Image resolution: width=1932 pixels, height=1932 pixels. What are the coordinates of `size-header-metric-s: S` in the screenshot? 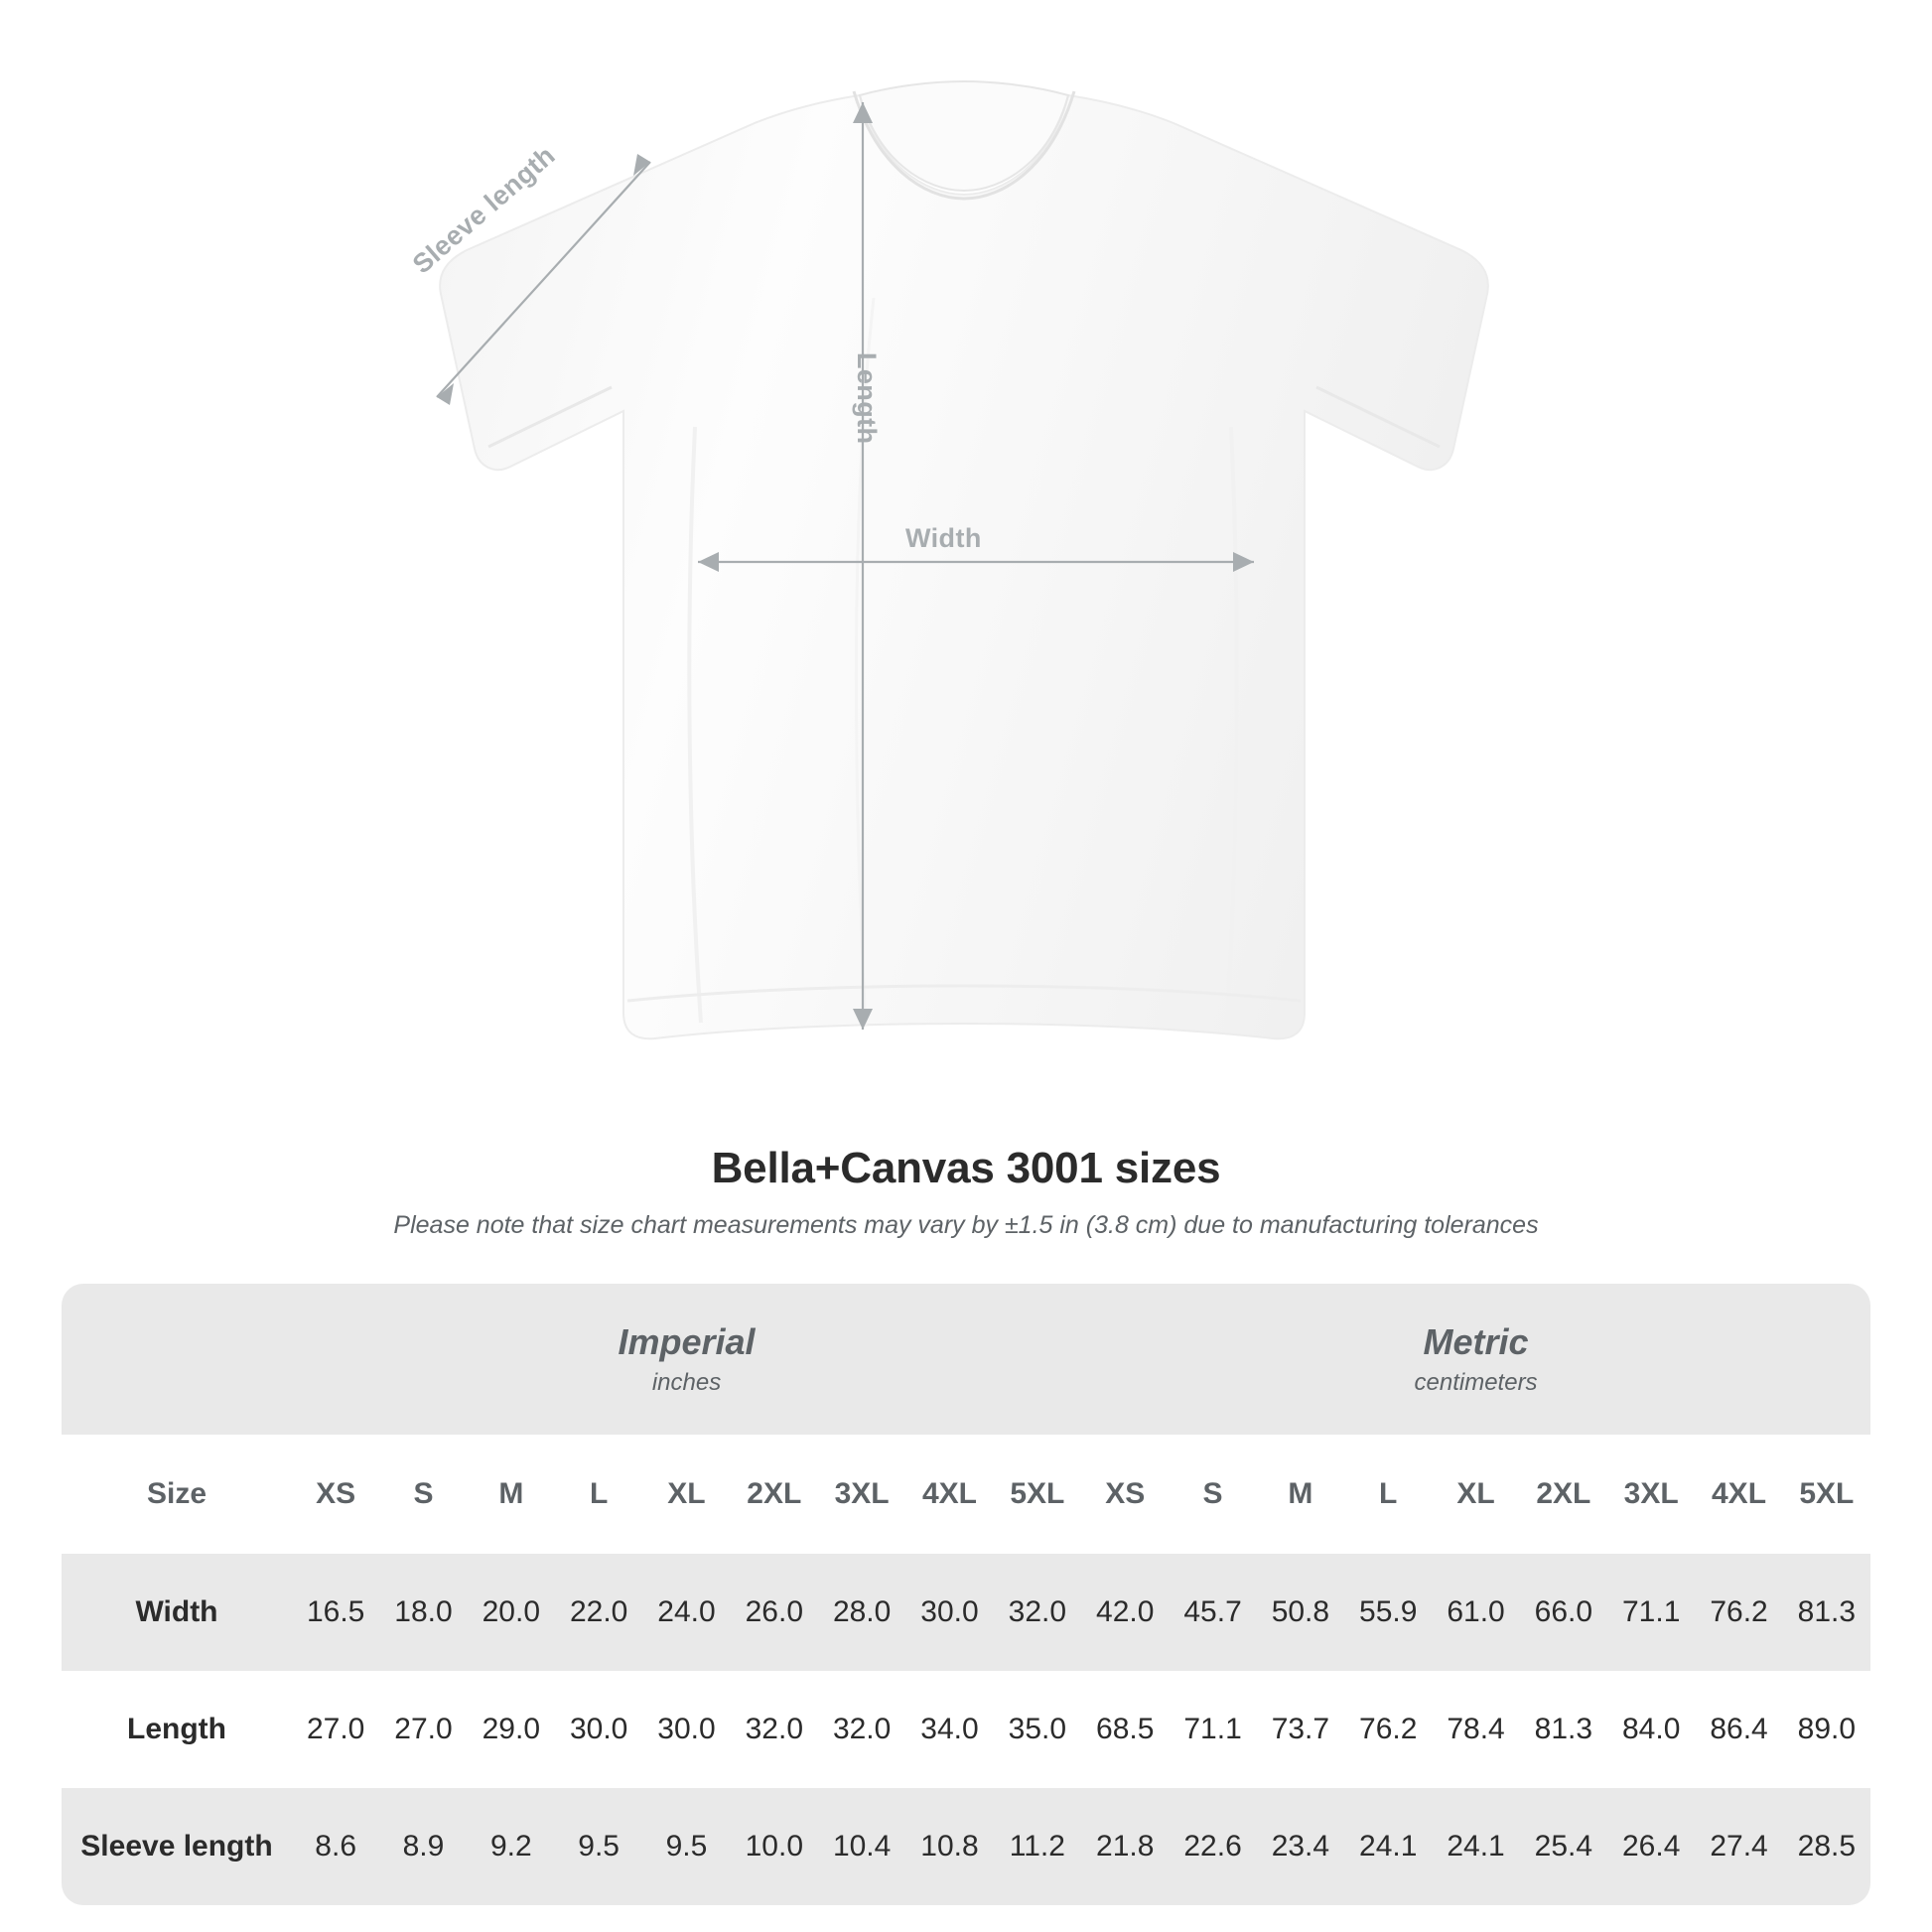 It's located at (1213, 1494).